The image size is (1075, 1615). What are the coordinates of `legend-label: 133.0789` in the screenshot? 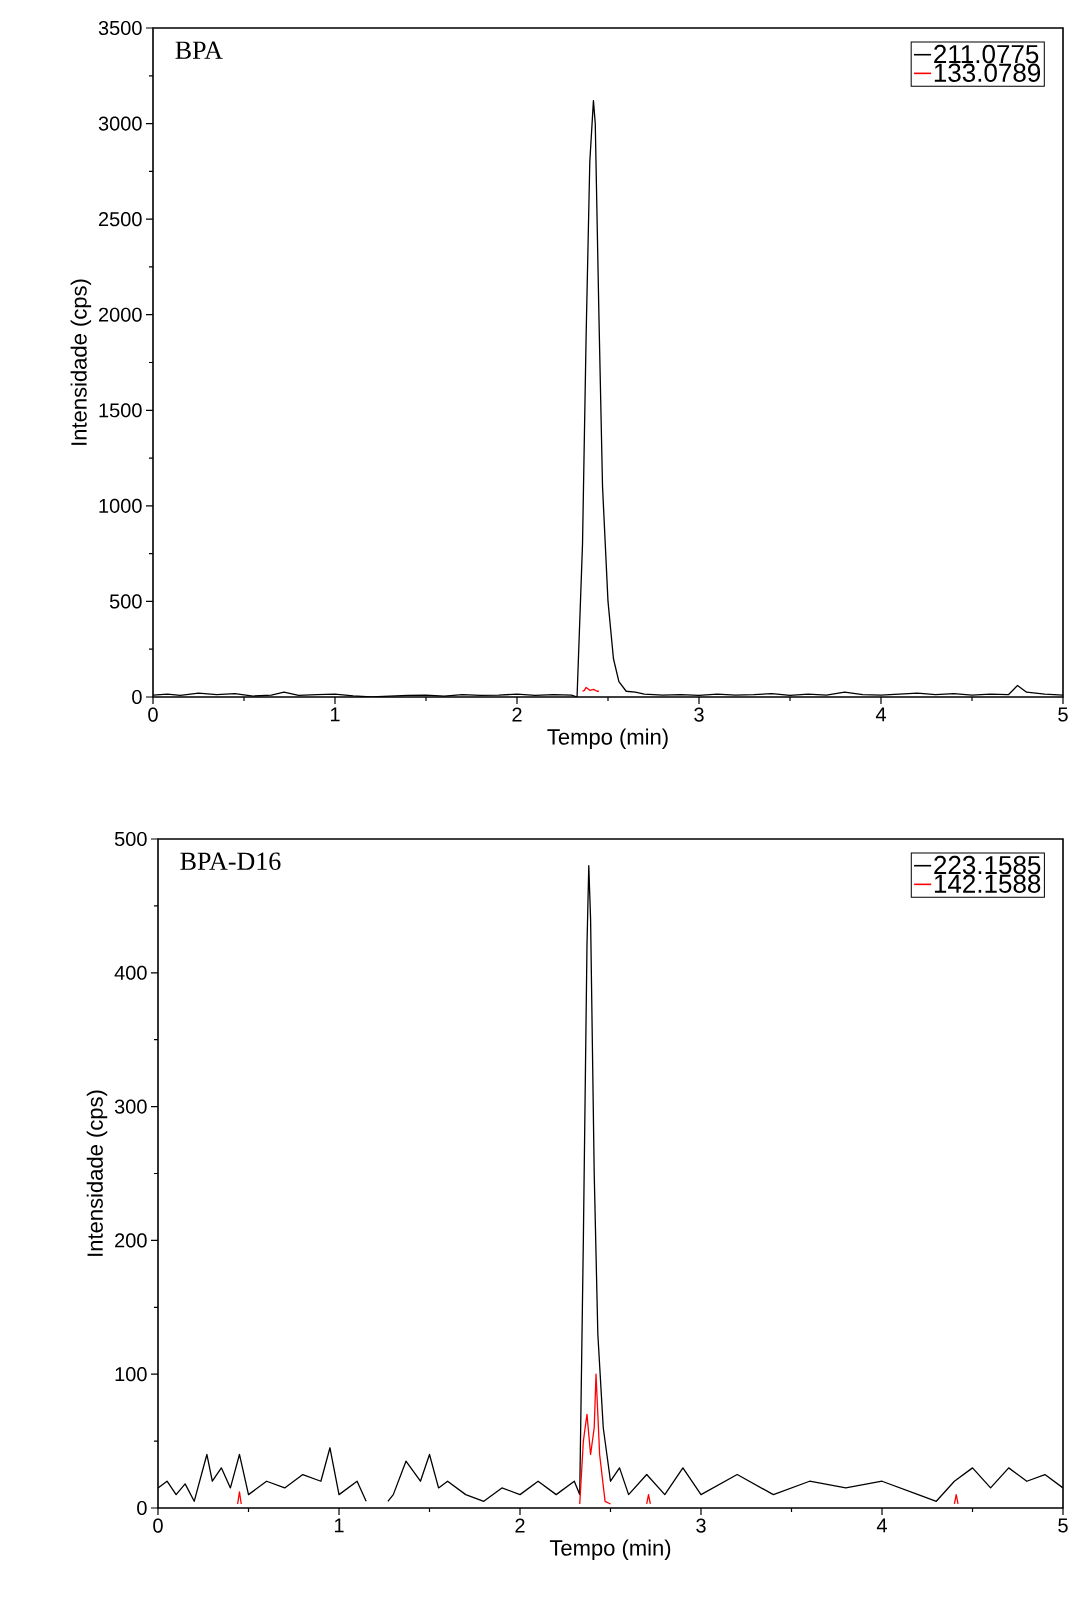 It's located at (987, 72).